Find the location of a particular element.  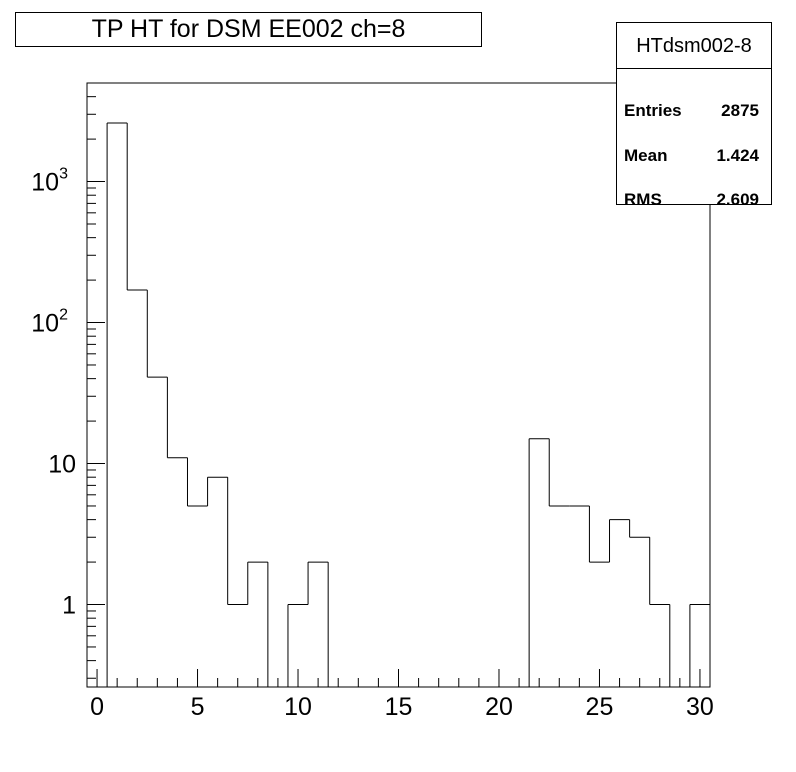

y-tick-label: 10³ is located at coordinates (49, 181).